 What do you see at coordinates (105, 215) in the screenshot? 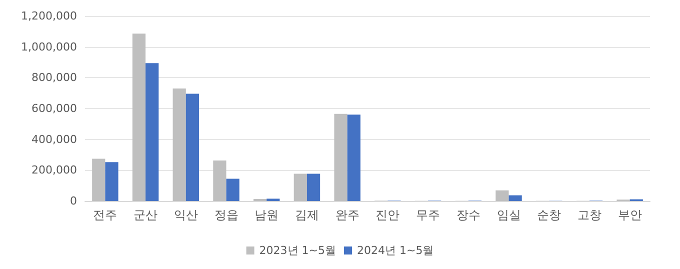
I see `x-tick-label: 전주` at bounding box center [105, 215].